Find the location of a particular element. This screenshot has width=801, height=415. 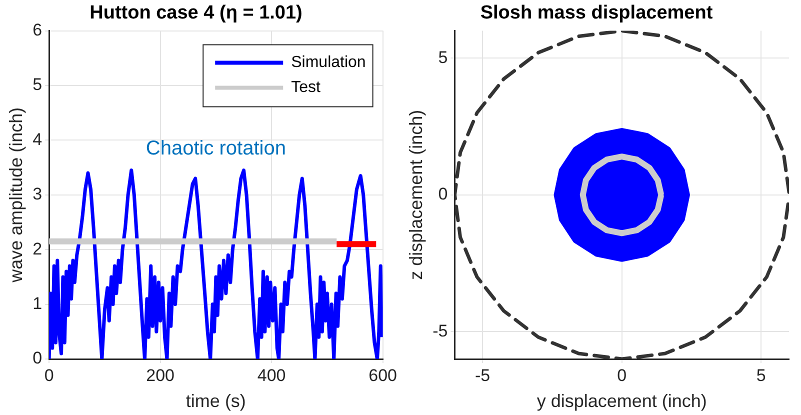

chart-title: Slosh mass displacement is located at coordinates (597, 13).